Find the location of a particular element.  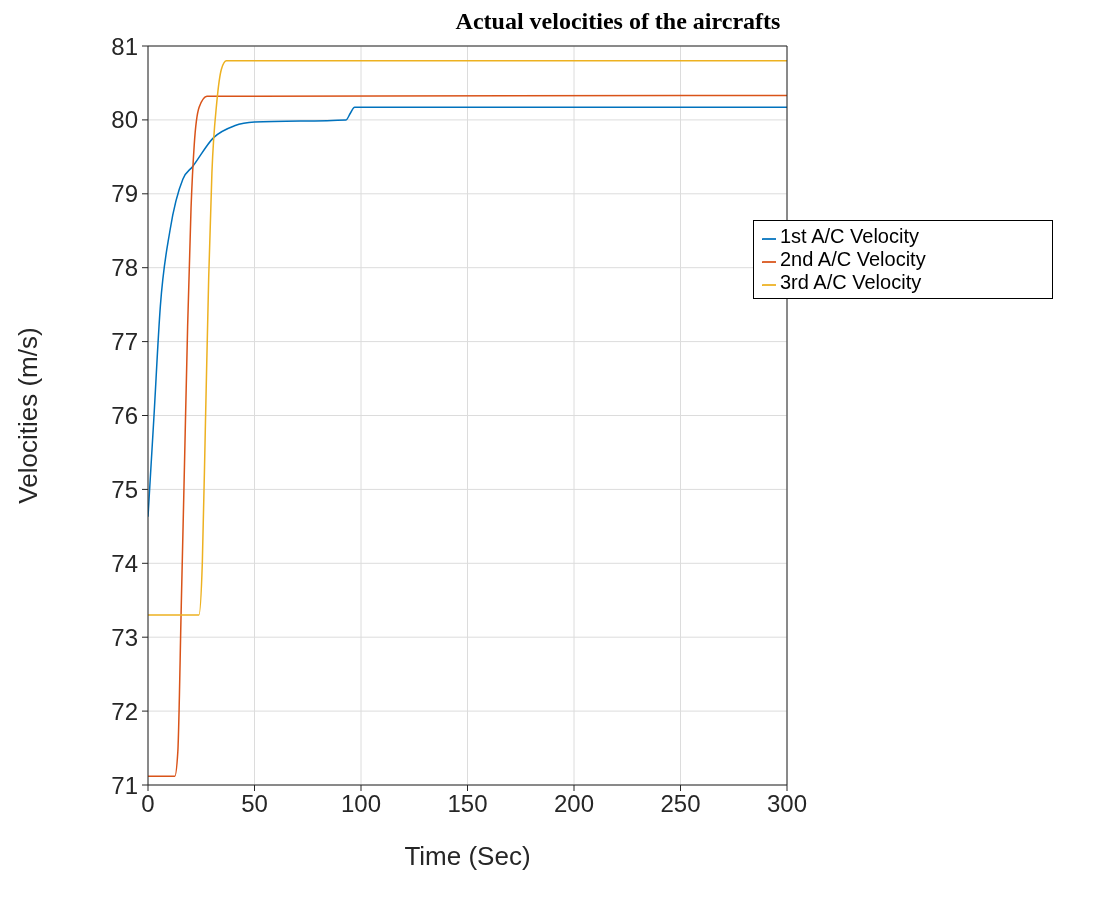

chart-title: Actual velocities of the aircrafts is located at coordinates (618, 21).